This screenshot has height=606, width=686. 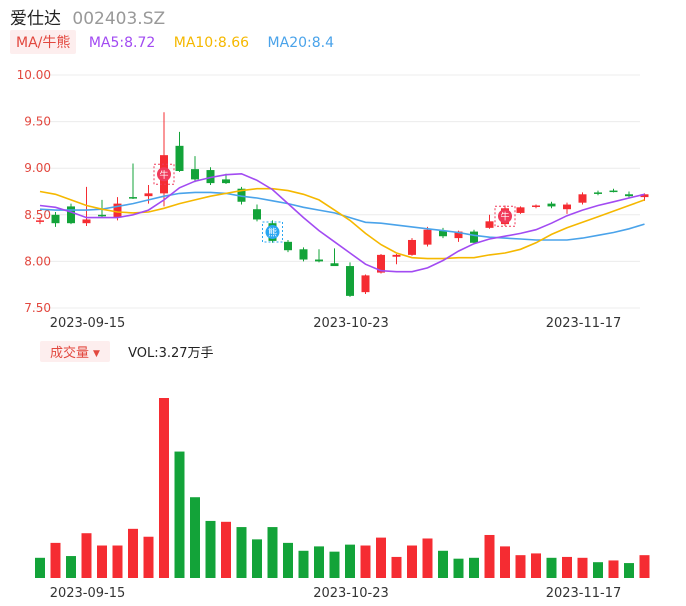 I want to click on stock-header: 爱仕达 002403.SZ, so click(x=87, y=16).